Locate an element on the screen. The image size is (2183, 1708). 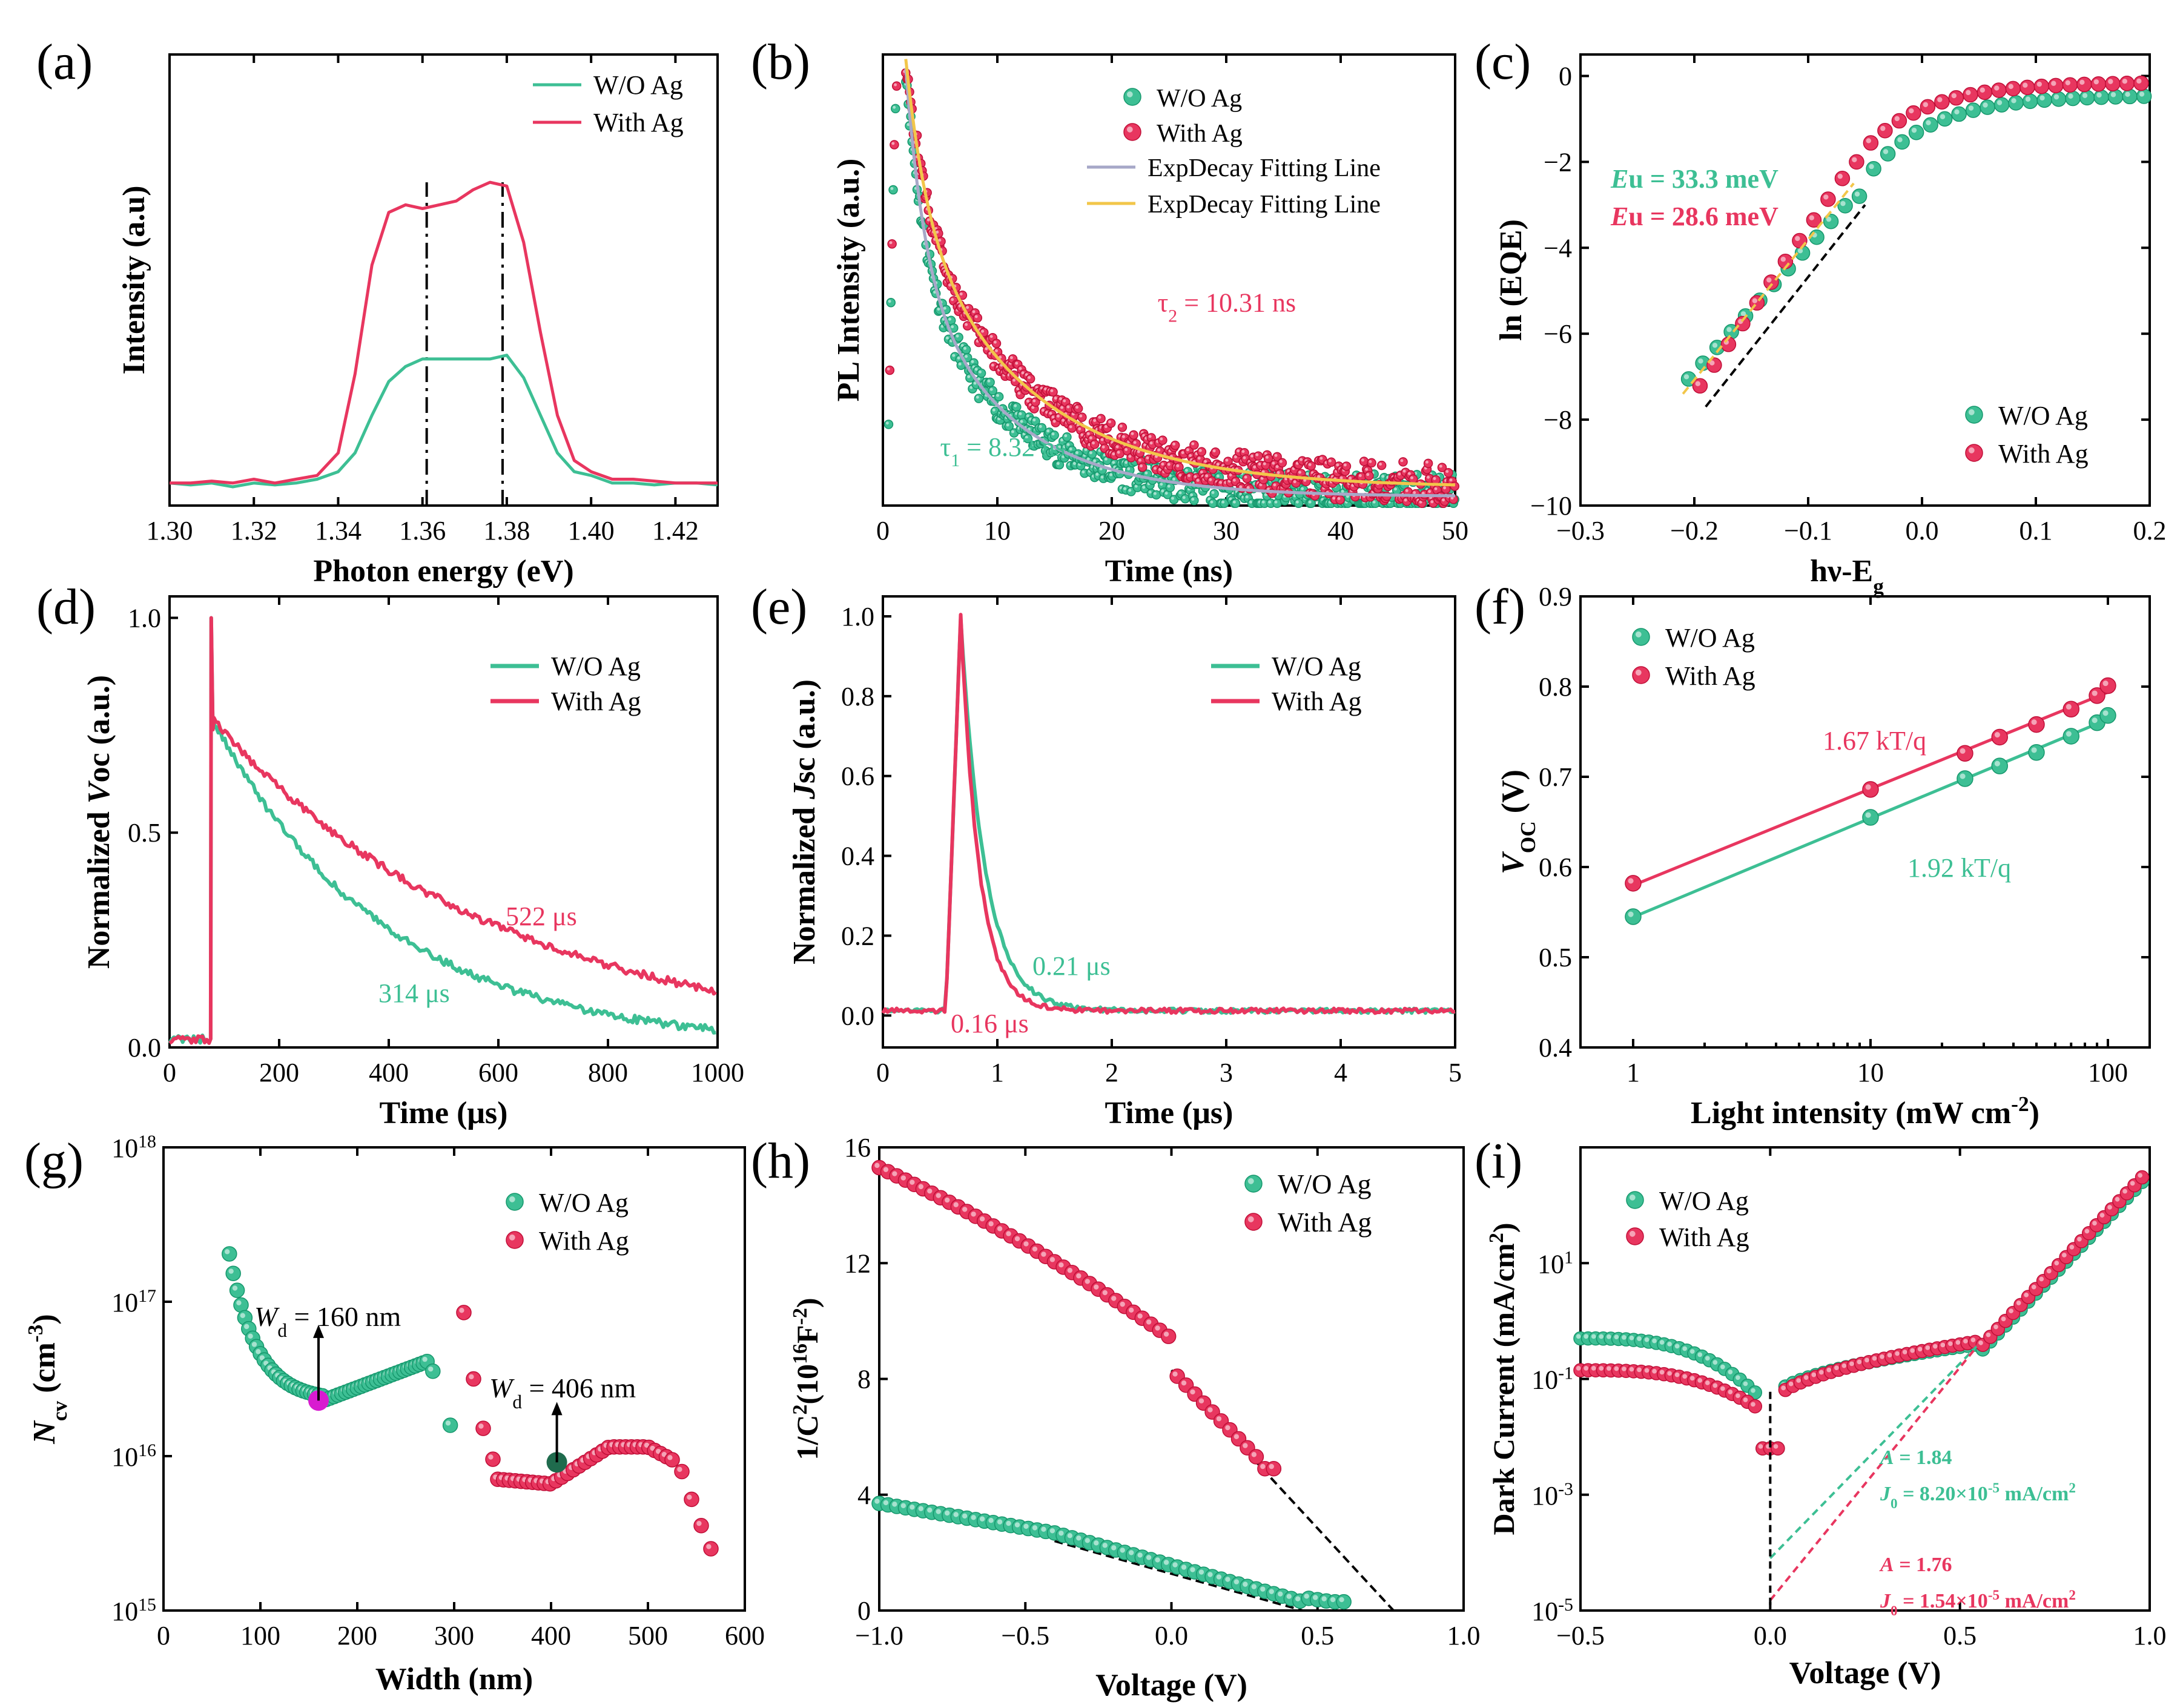
text-run: Photon energy (eV) is located at coordinates (443, 571).